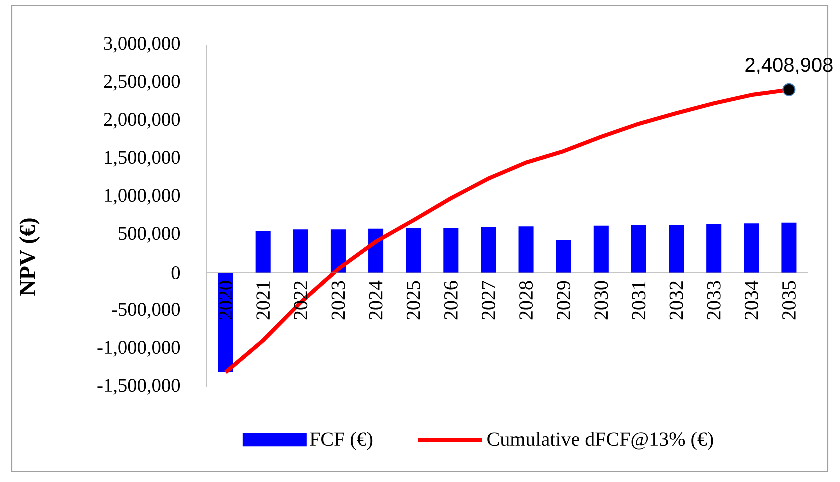  Describe the element at coordinates (451, 300) in the screenshot. I see `x-tick-label: 2026` at that location.